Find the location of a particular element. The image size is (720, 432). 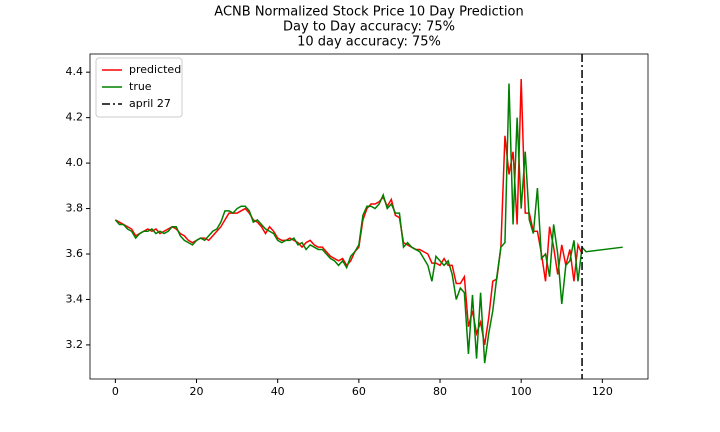

x-tick-label: 60 is located at coordinates (359, 391).